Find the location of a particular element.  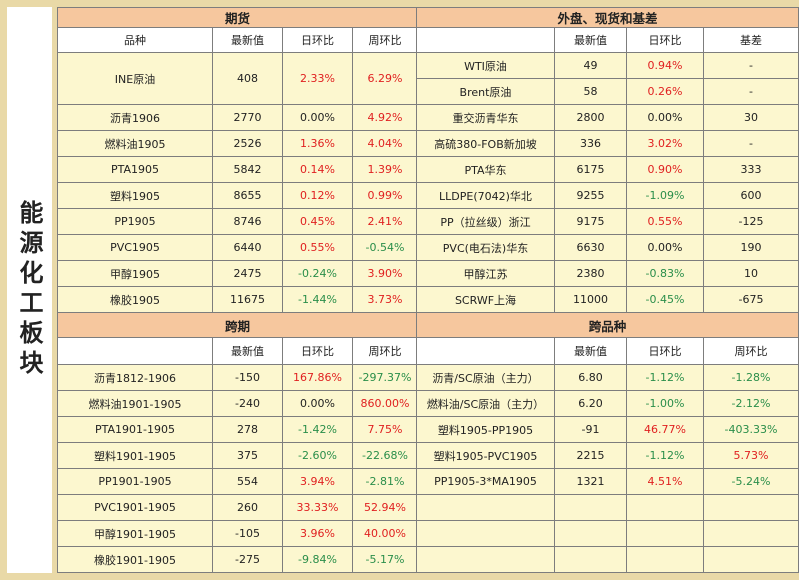

cell-value: 8655 is located at coordinates (247, 195).